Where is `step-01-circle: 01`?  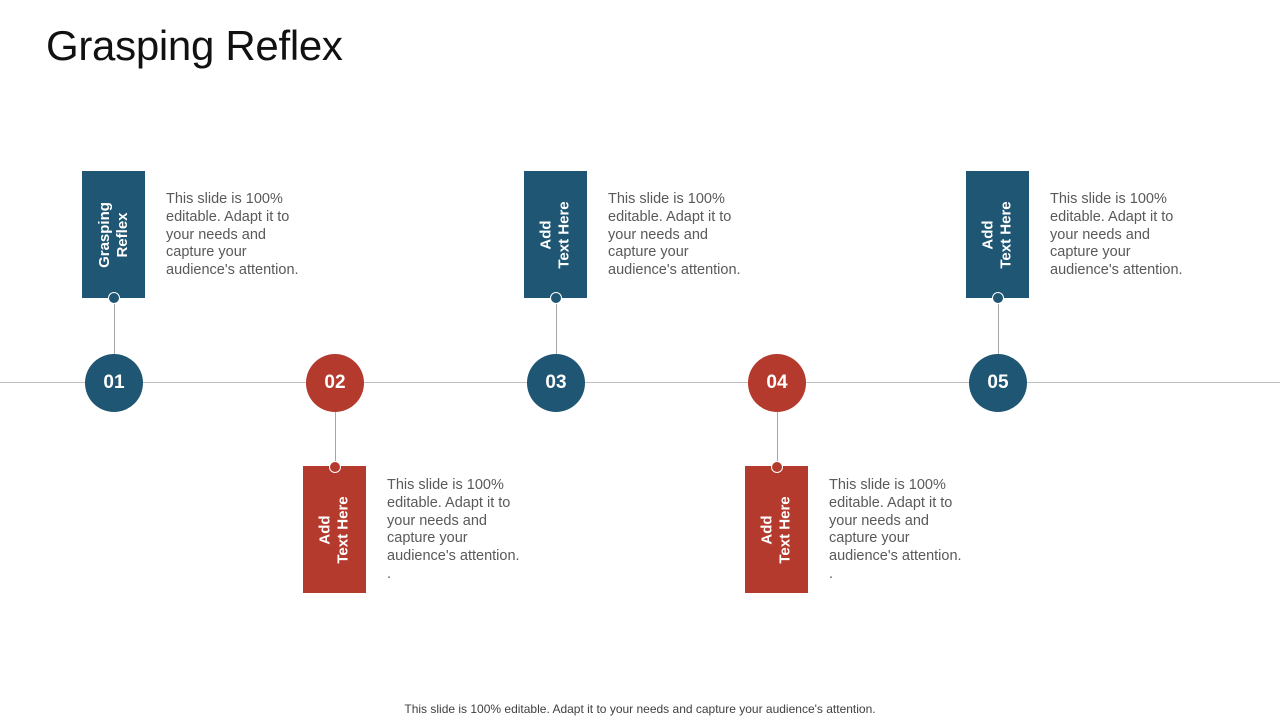
step-01-circle: 01 is located at coordinates (114, 383).